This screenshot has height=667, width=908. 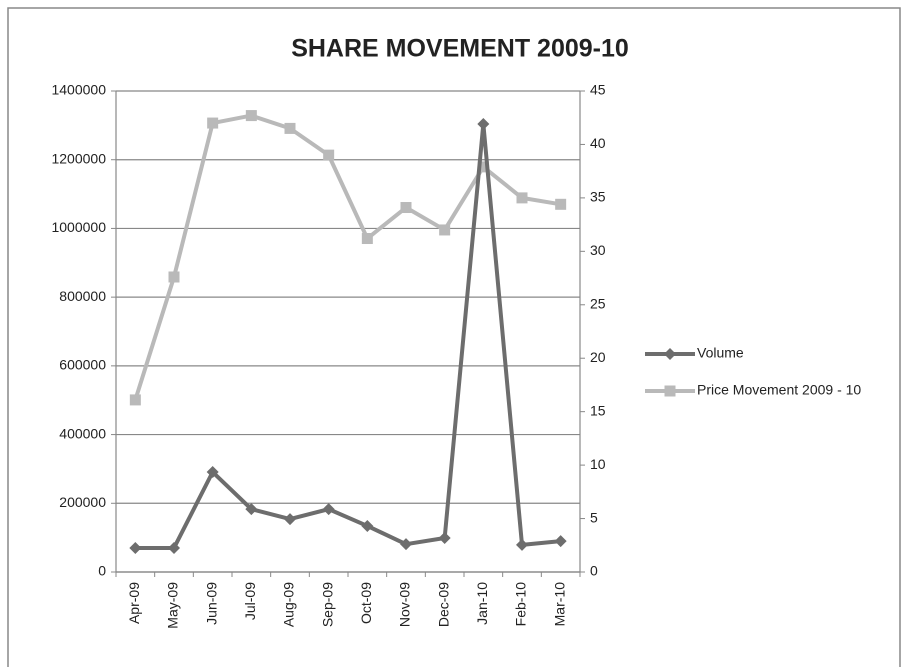 What do you see at coordinates (598, 250) in the screenshot?
I see `y2-tick-label: 30` at bounding box center [598, 250].